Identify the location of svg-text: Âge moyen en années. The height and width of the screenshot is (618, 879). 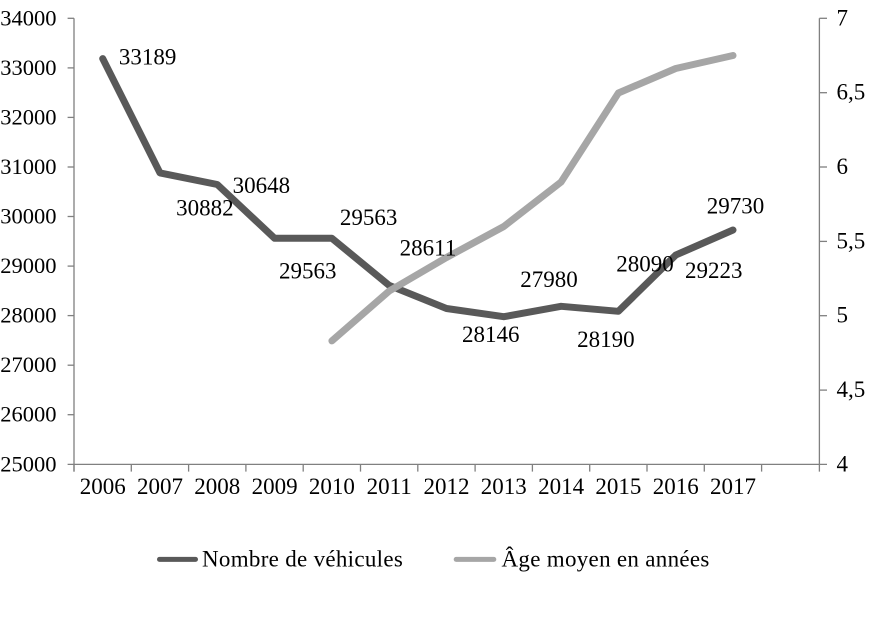
(606, 558).